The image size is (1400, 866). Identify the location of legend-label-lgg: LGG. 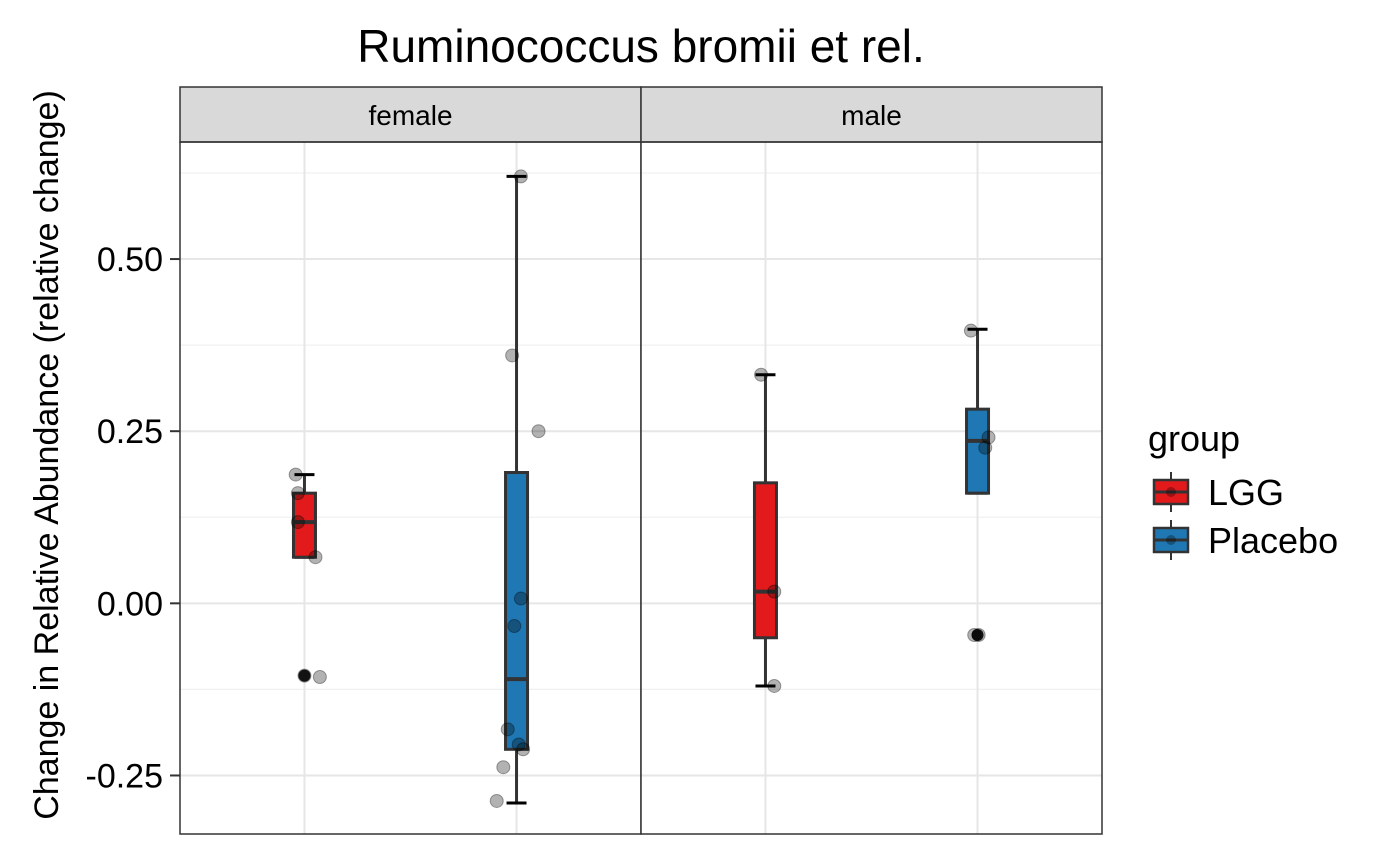
(1246, 492).